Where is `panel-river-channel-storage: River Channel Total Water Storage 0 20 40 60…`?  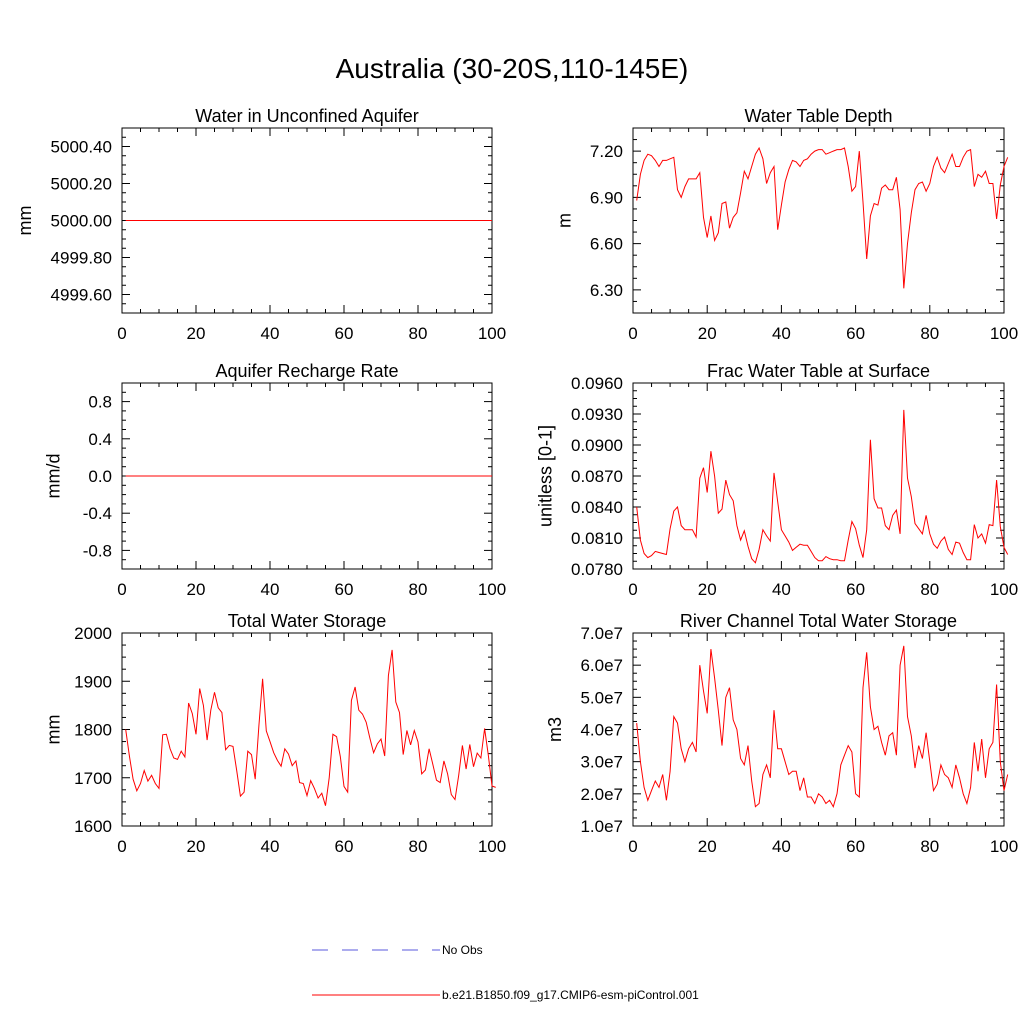 panel-river-channel-storage: River Channel Total Water Storage 0 20 40 60… is located at coordinates (781, 733).